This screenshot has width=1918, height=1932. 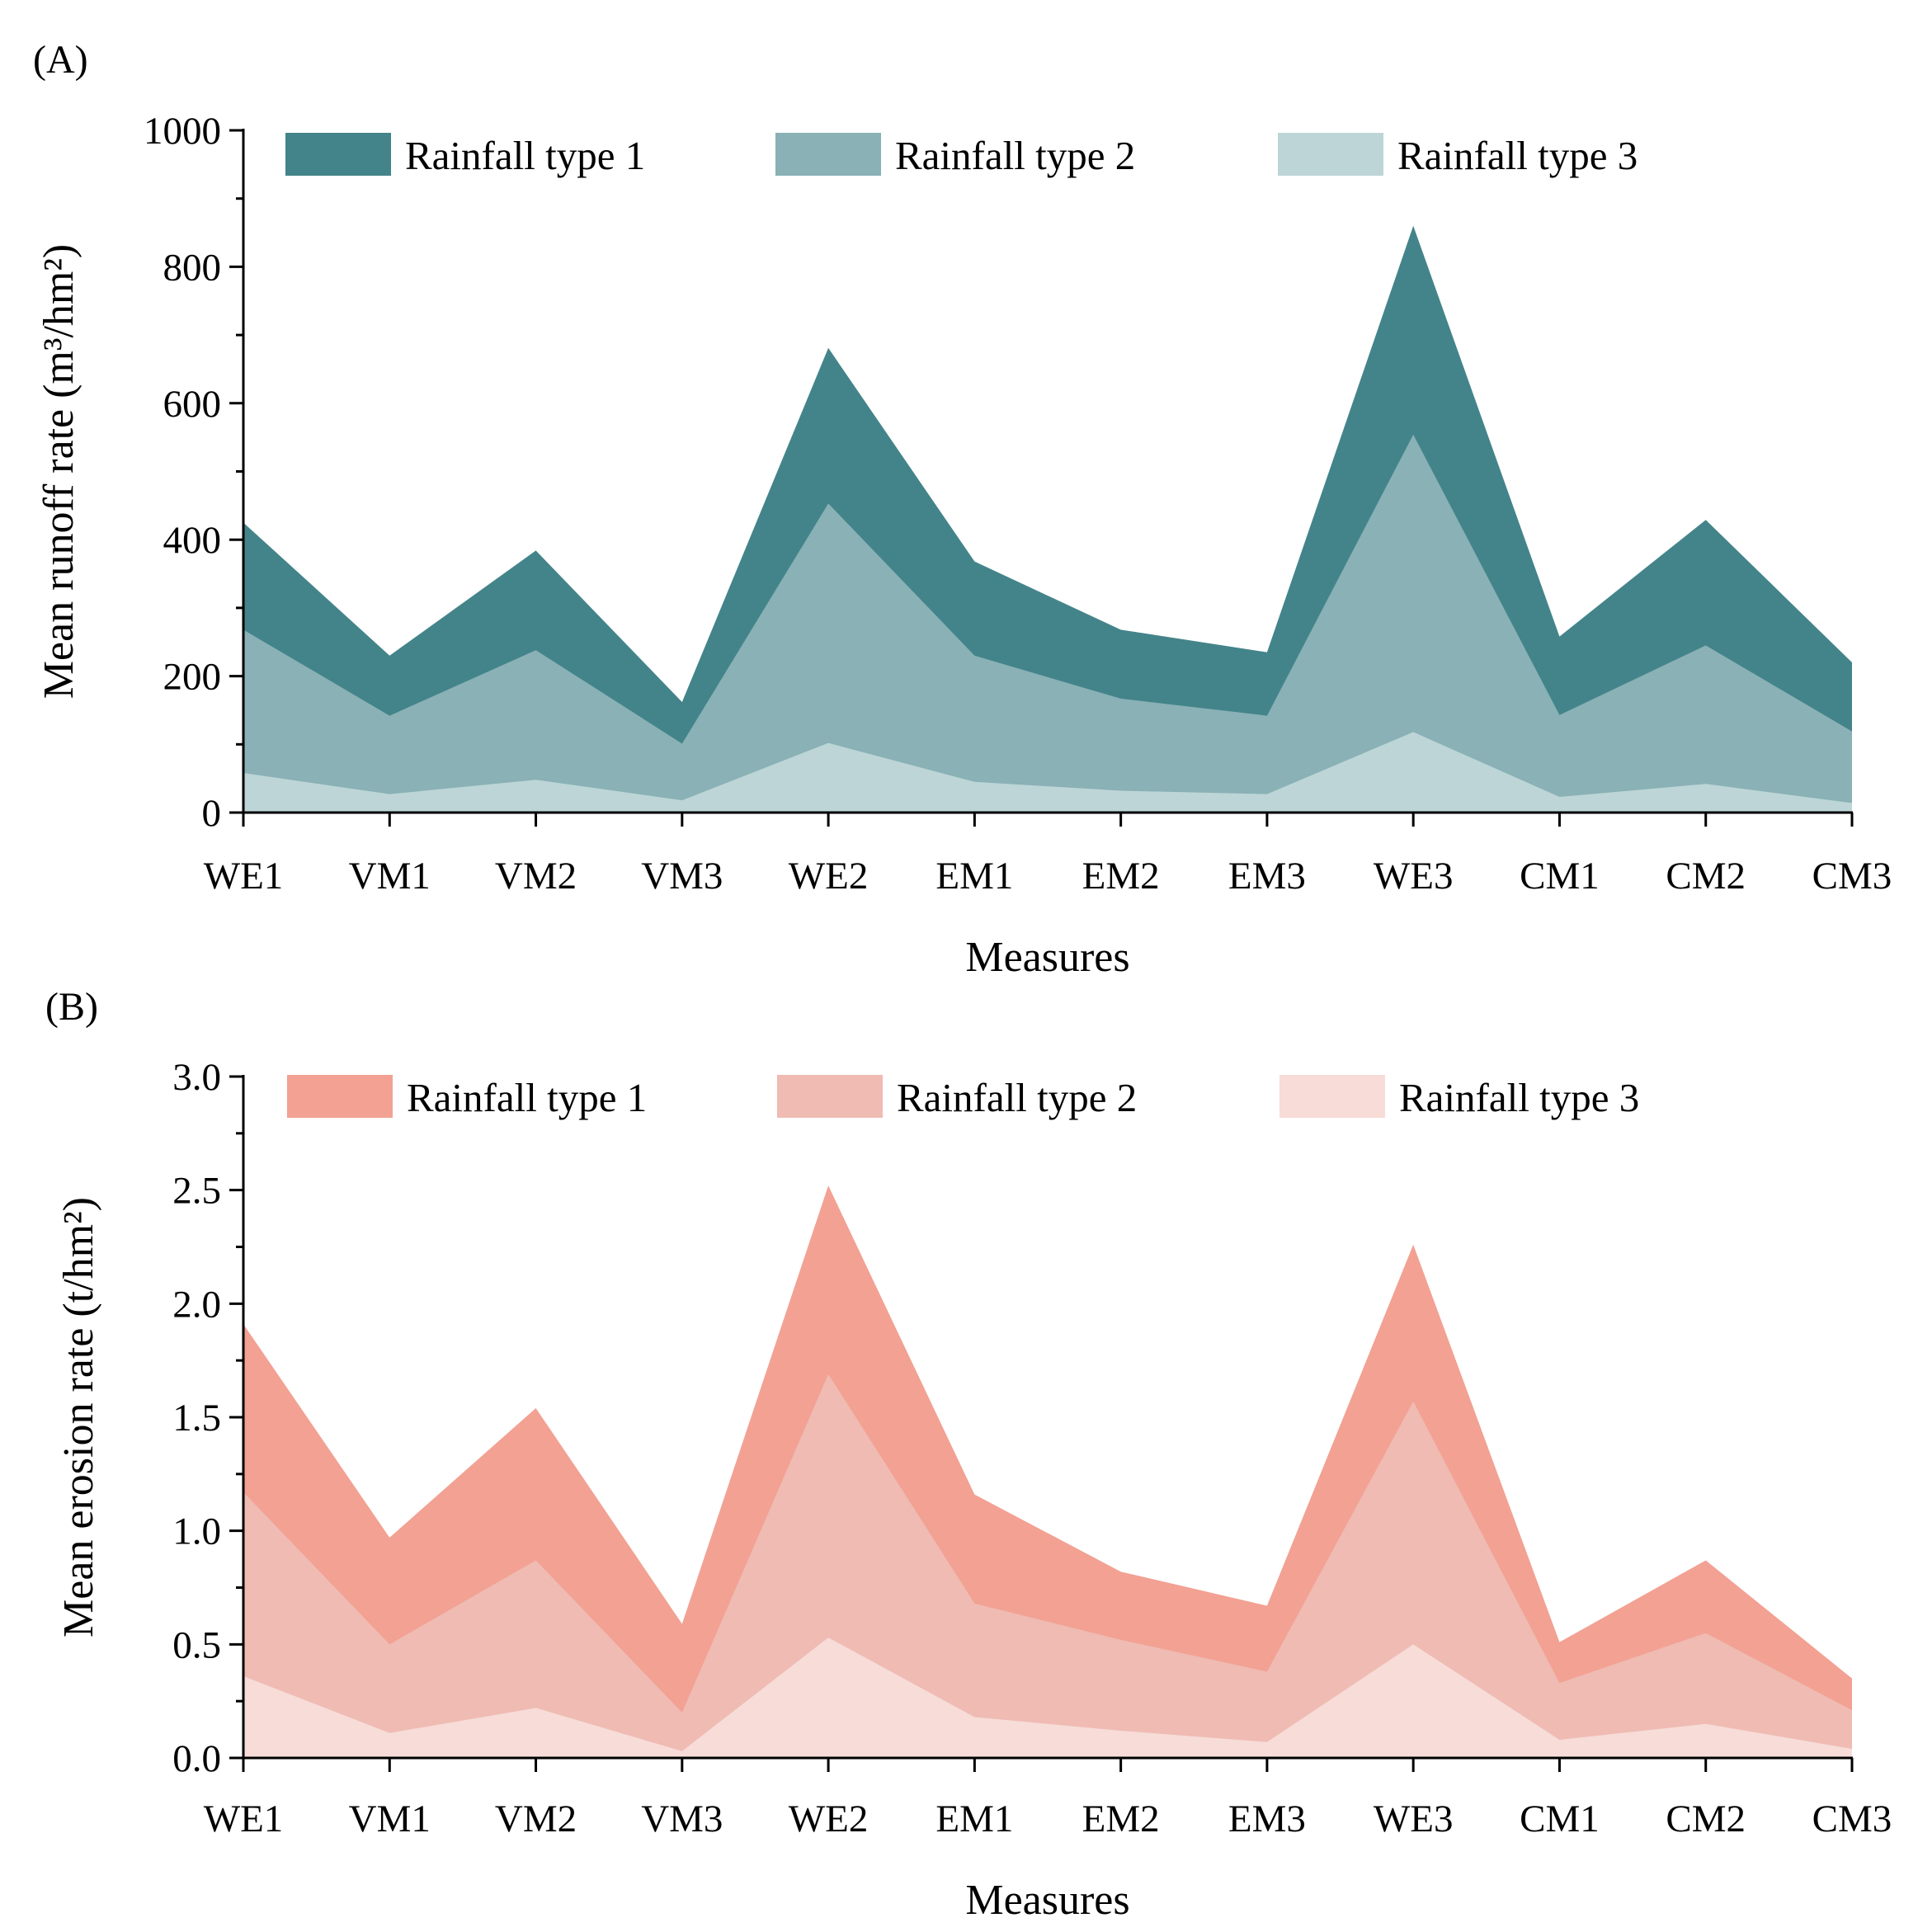 I want to click on y-tick-label: 400, so click(x=192, y=540).